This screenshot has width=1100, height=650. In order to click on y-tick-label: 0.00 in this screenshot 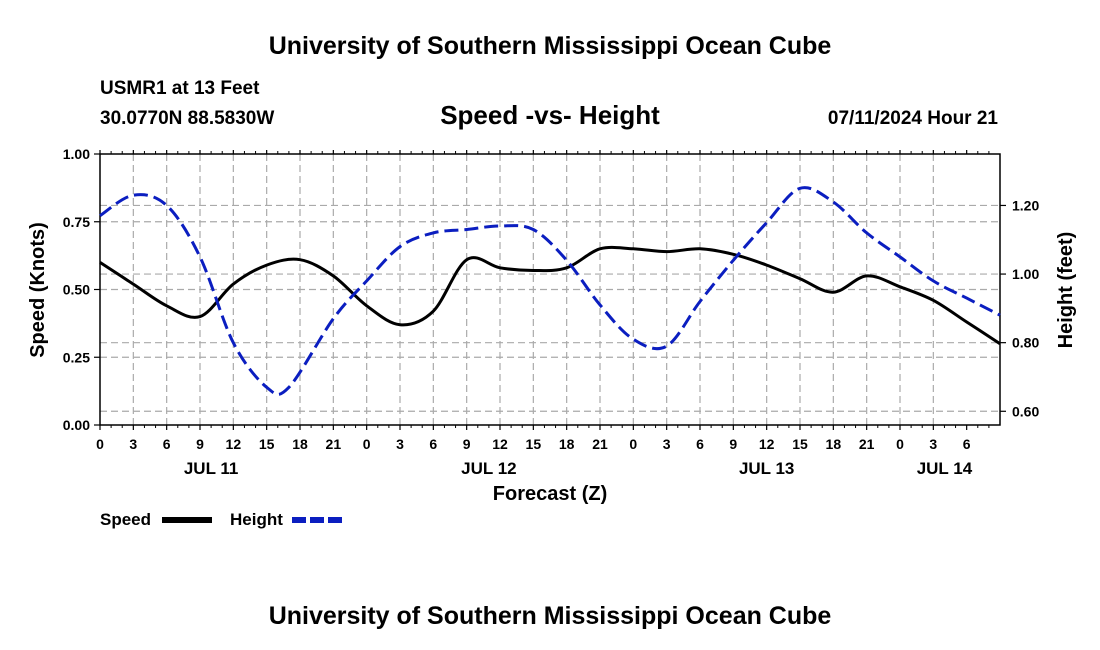, I will do `click(76, 425)`.